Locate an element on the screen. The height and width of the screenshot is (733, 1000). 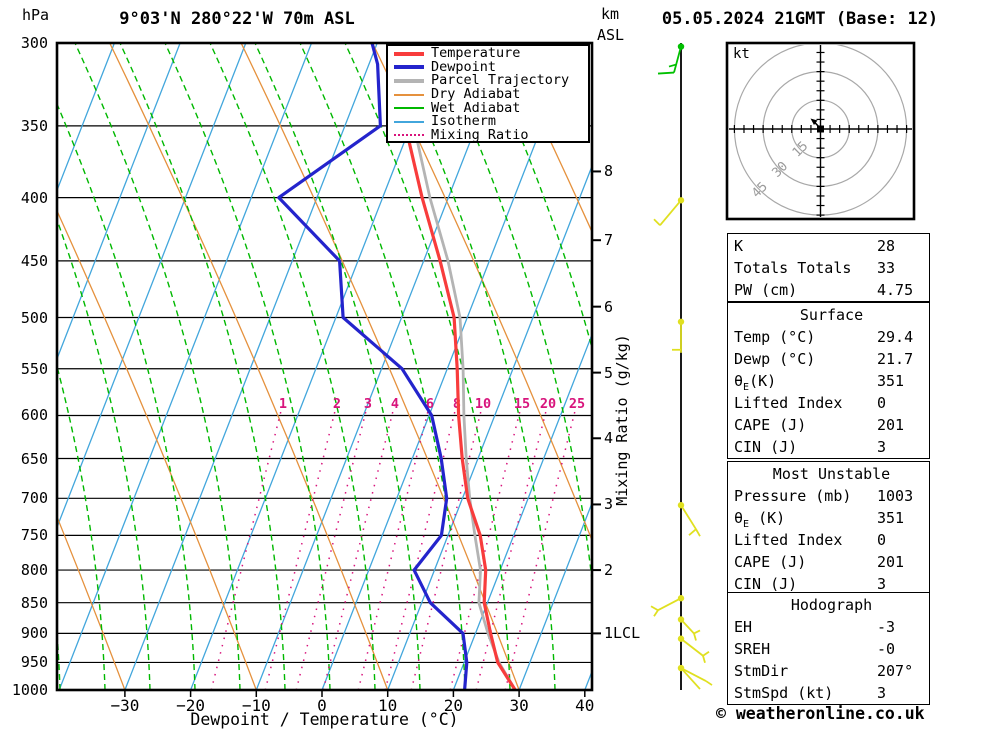
panel-title: Surface is located at coordinates (831, 315).